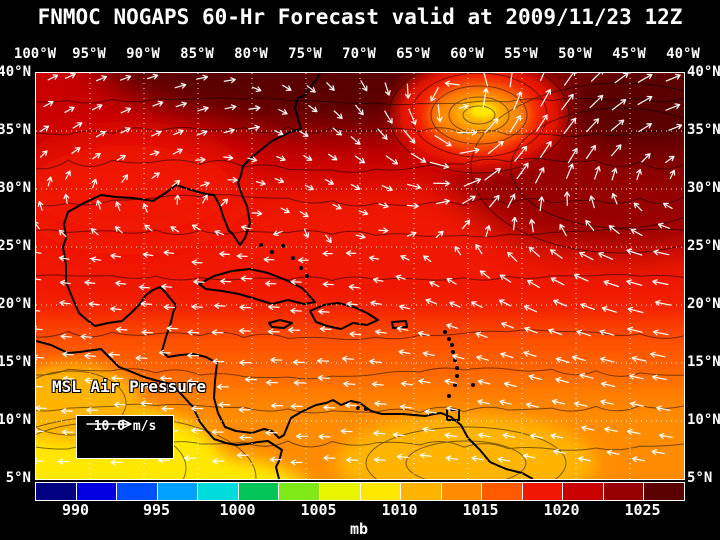  Describe the element at coordinates (237, 510) in the screenshot. I see `colorbar-tick: 1000` at that location.